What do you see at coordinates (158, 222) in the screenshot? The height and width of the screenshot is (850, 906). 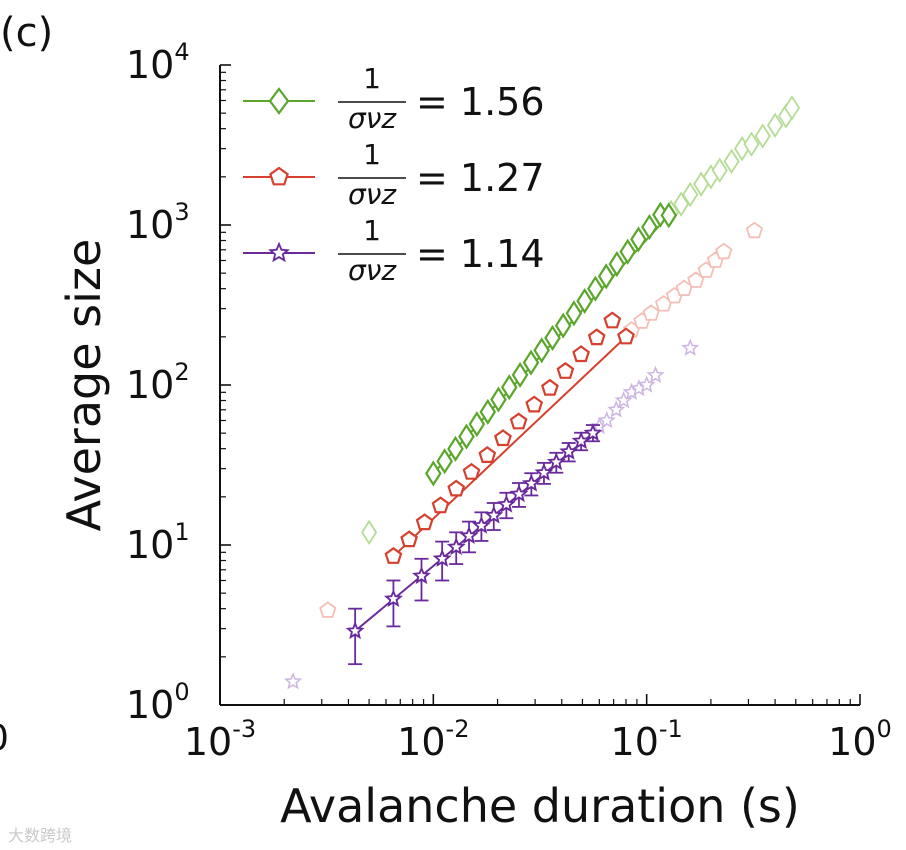 I see `y-tick-label: 10³` at bounding box center [158, 222].